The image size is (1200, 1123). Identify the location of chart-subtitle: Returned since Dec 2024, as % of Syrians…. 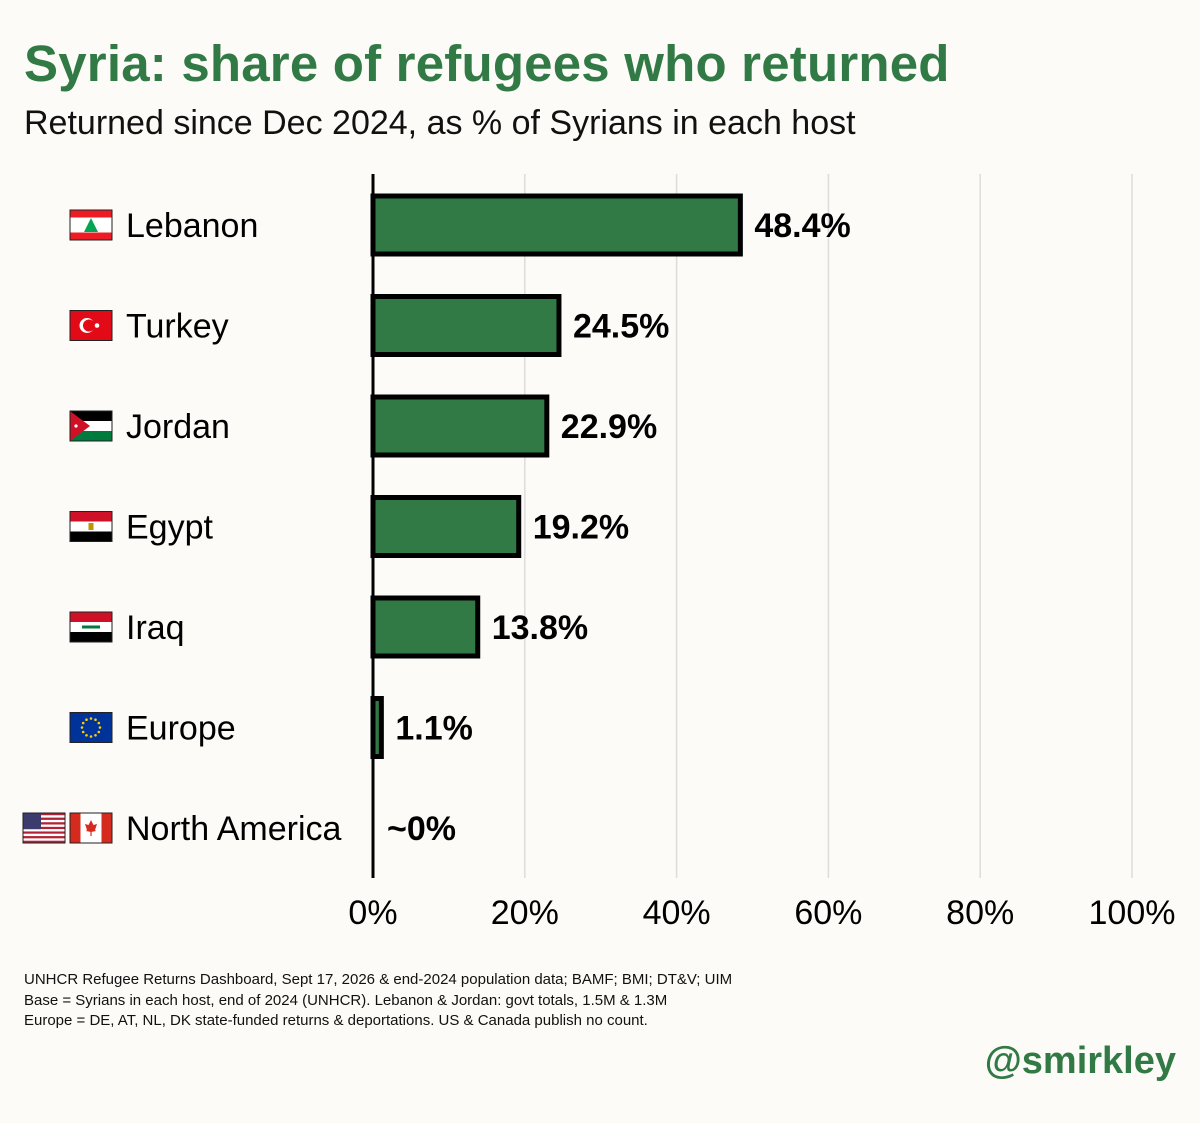
(440, 123).